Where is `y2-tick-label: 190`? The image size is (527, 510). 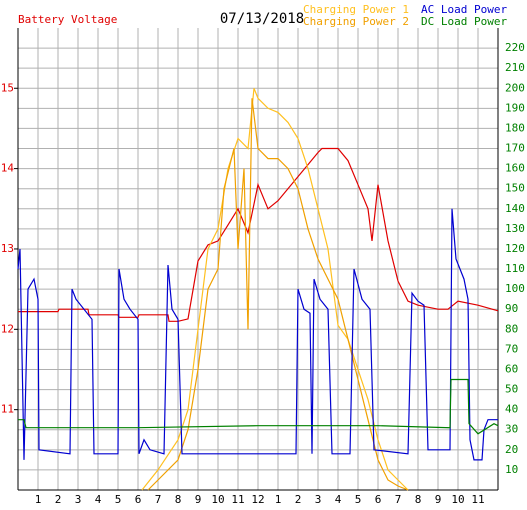
y2-tick-label: 190 is located at coordinates (515, 107).